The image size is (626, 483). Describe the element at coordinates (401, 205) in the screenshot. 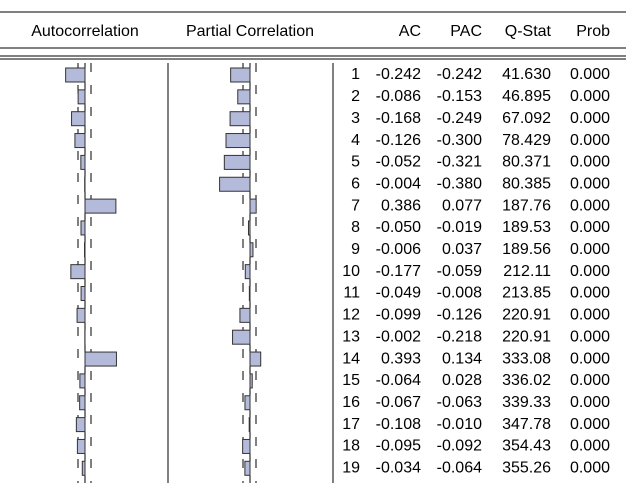

I see `cell: 0.386` at that location.